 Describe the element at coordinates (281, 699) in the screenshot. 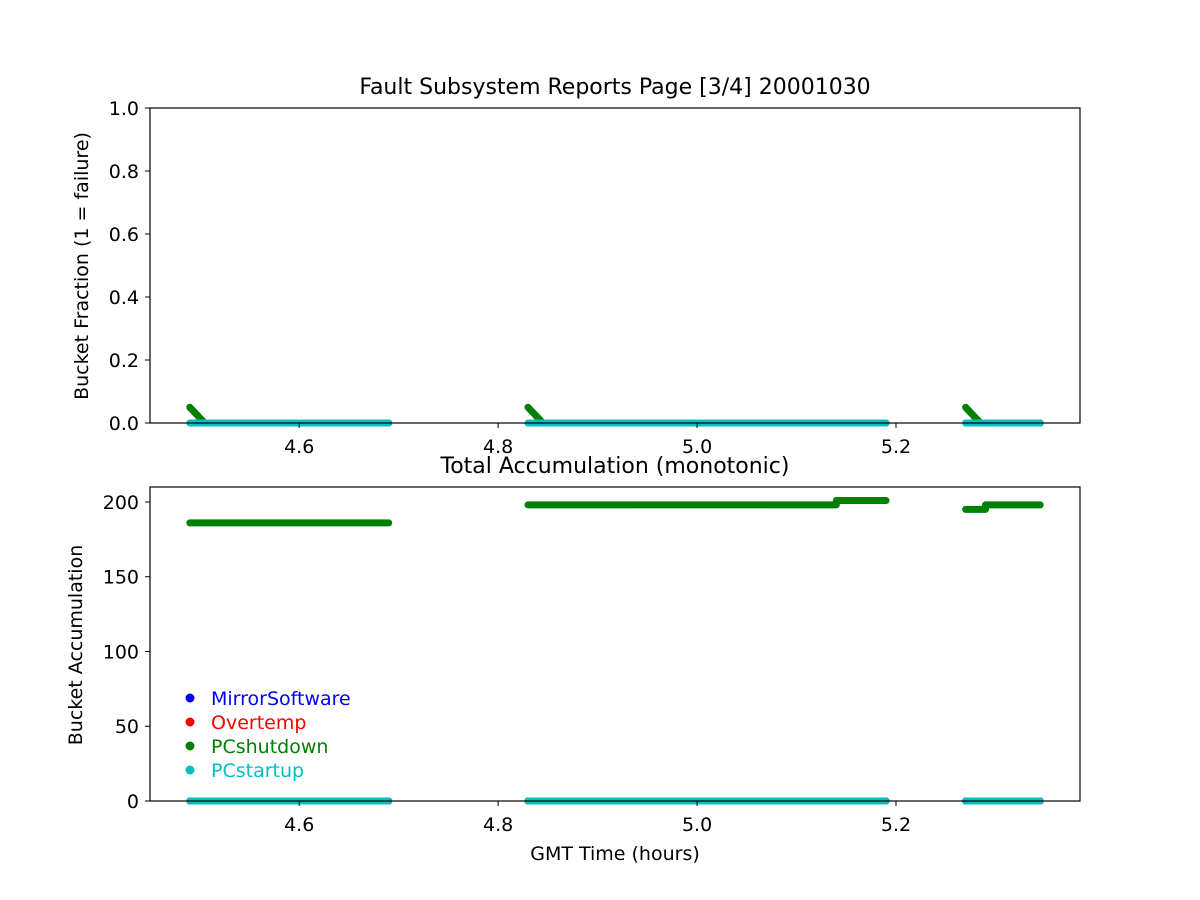

I see `legend-label-mirrorsoftware: MirrorSoftware` at that location.